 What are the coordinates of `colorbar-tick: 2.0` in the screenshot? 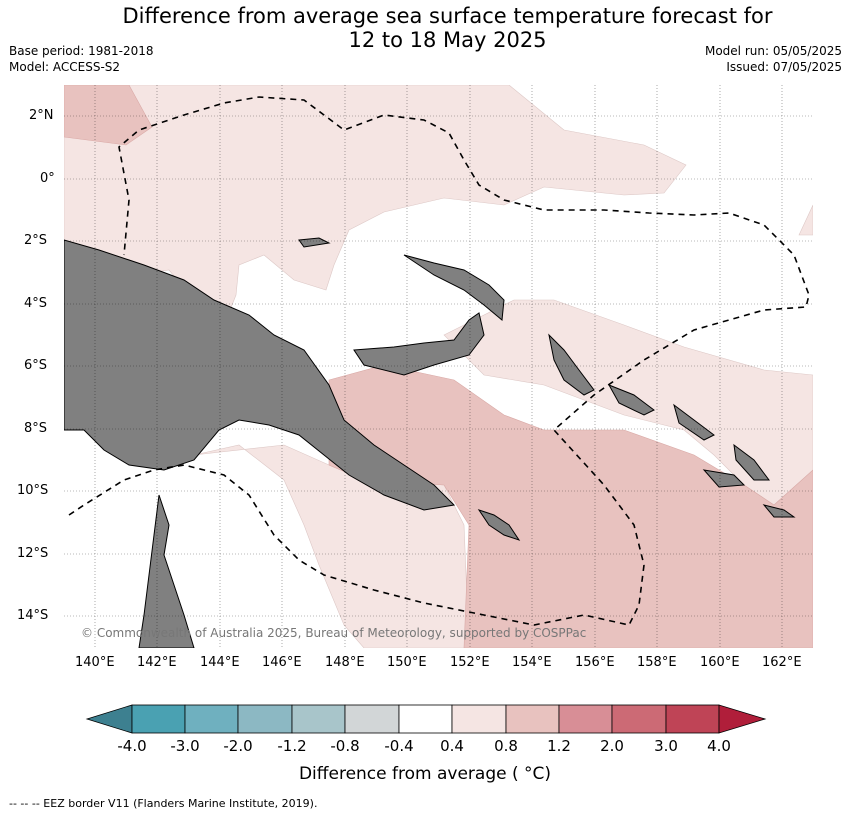 It's located at (612, 746).